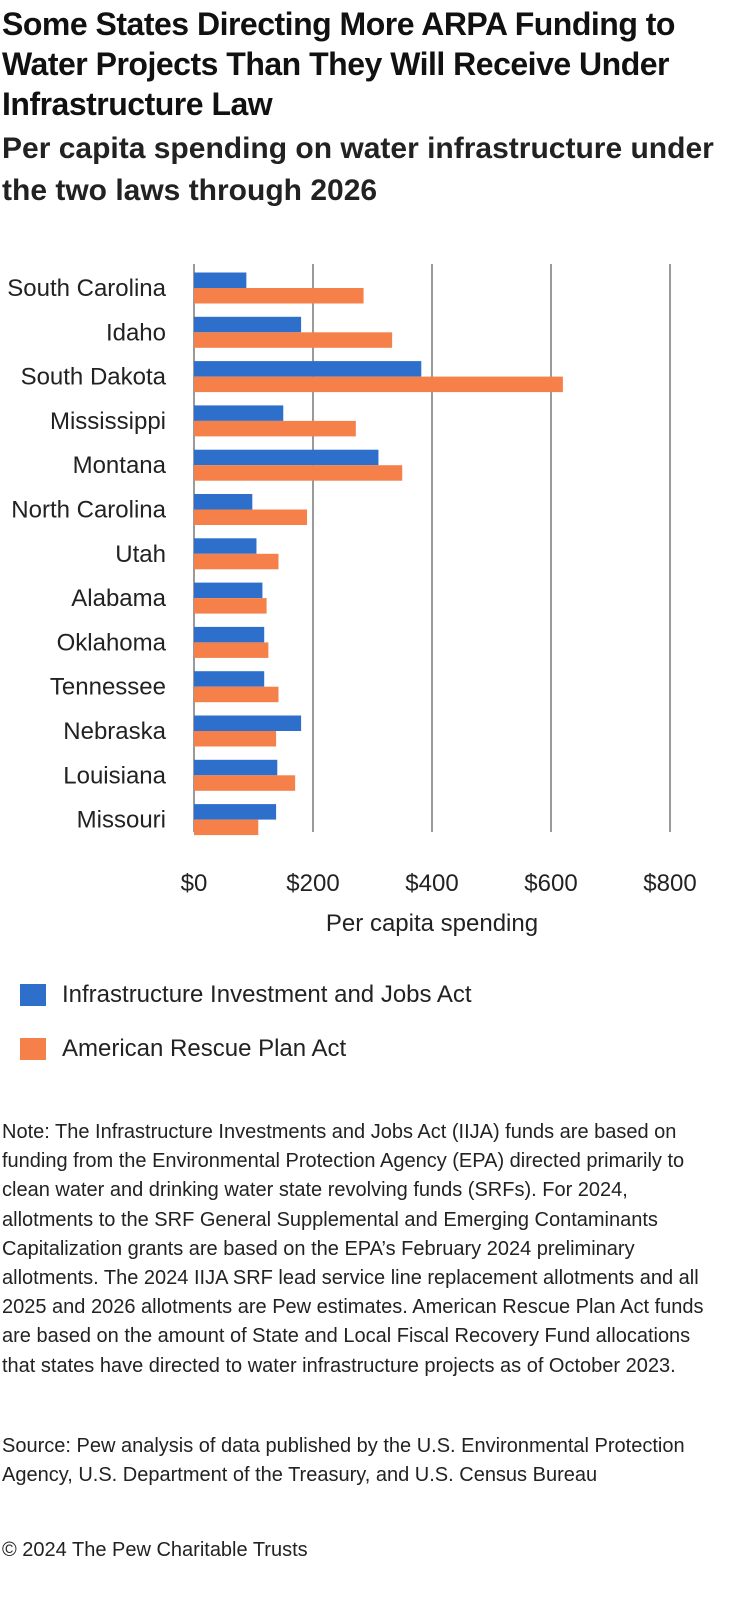  Describe the element at coordinates (432, 923) in the screenshot. I see `x-axis-label: Per capita spending` at that location.